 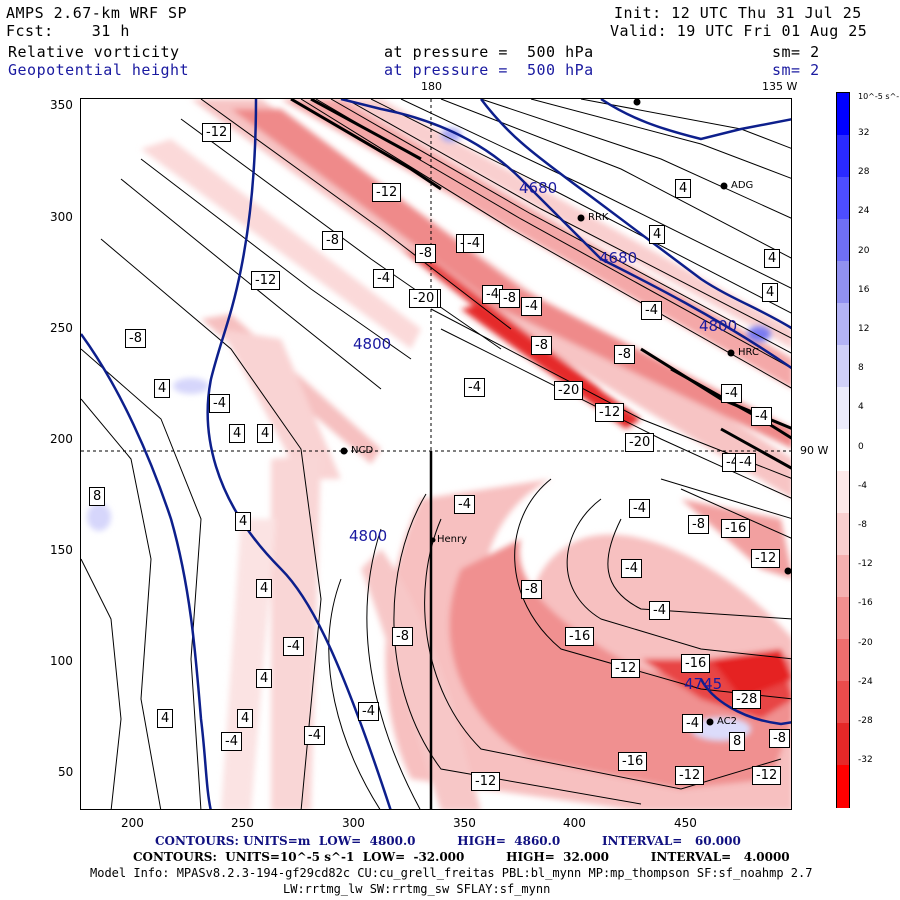 I want to click on field1-smoothing: sm= 2, so click(x=796, y=52).